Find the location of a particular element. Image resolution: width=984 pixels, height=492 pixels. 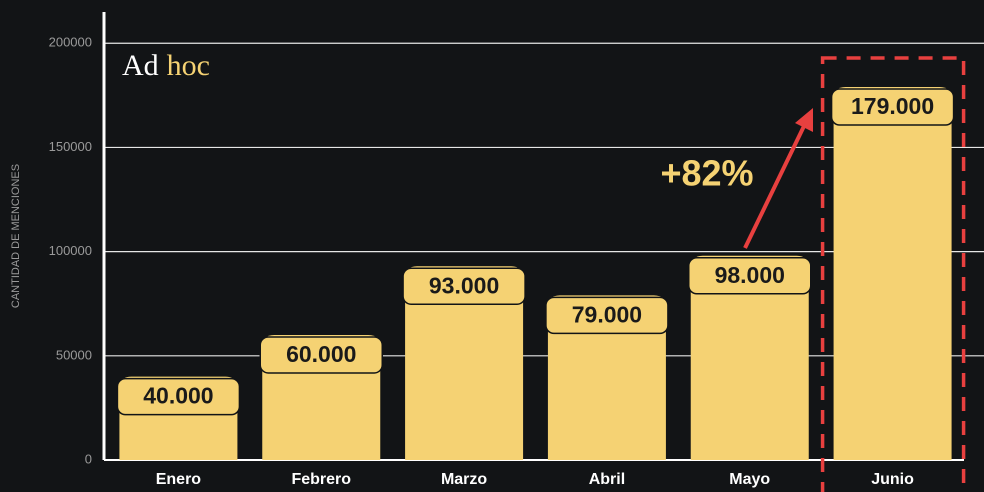

value-label: 60.000 is located at coordinates (321, 354).